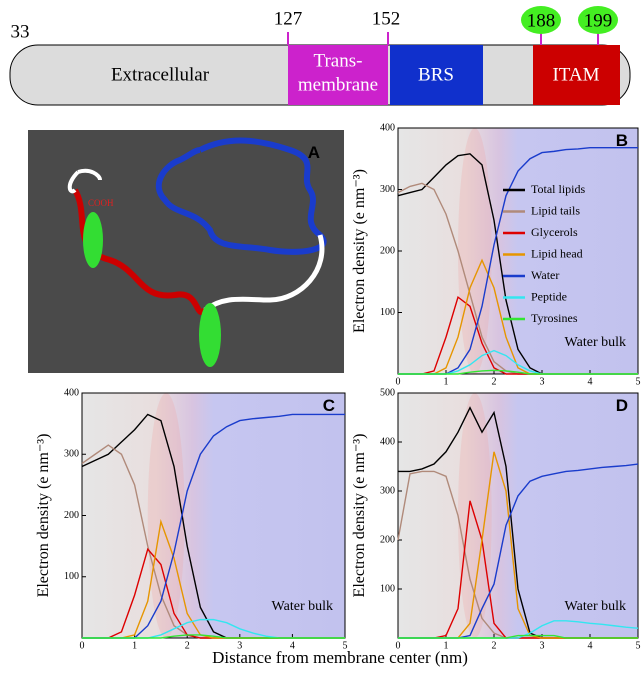 This screenshot has width=643, height=677. I want to click on panel-label: C, so click(329, 405).